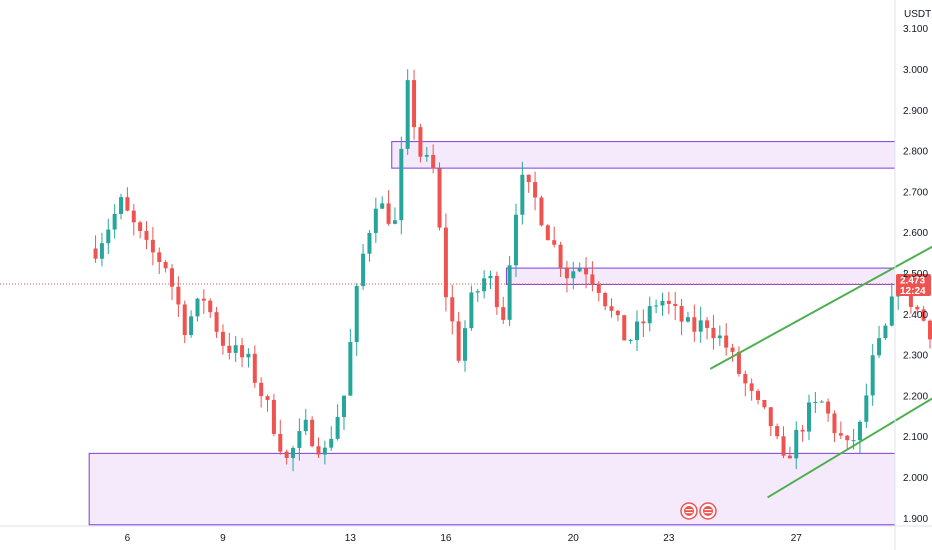 The image size is (932, 550). I want to click on upper-resistance-zone, so click(643, 155).